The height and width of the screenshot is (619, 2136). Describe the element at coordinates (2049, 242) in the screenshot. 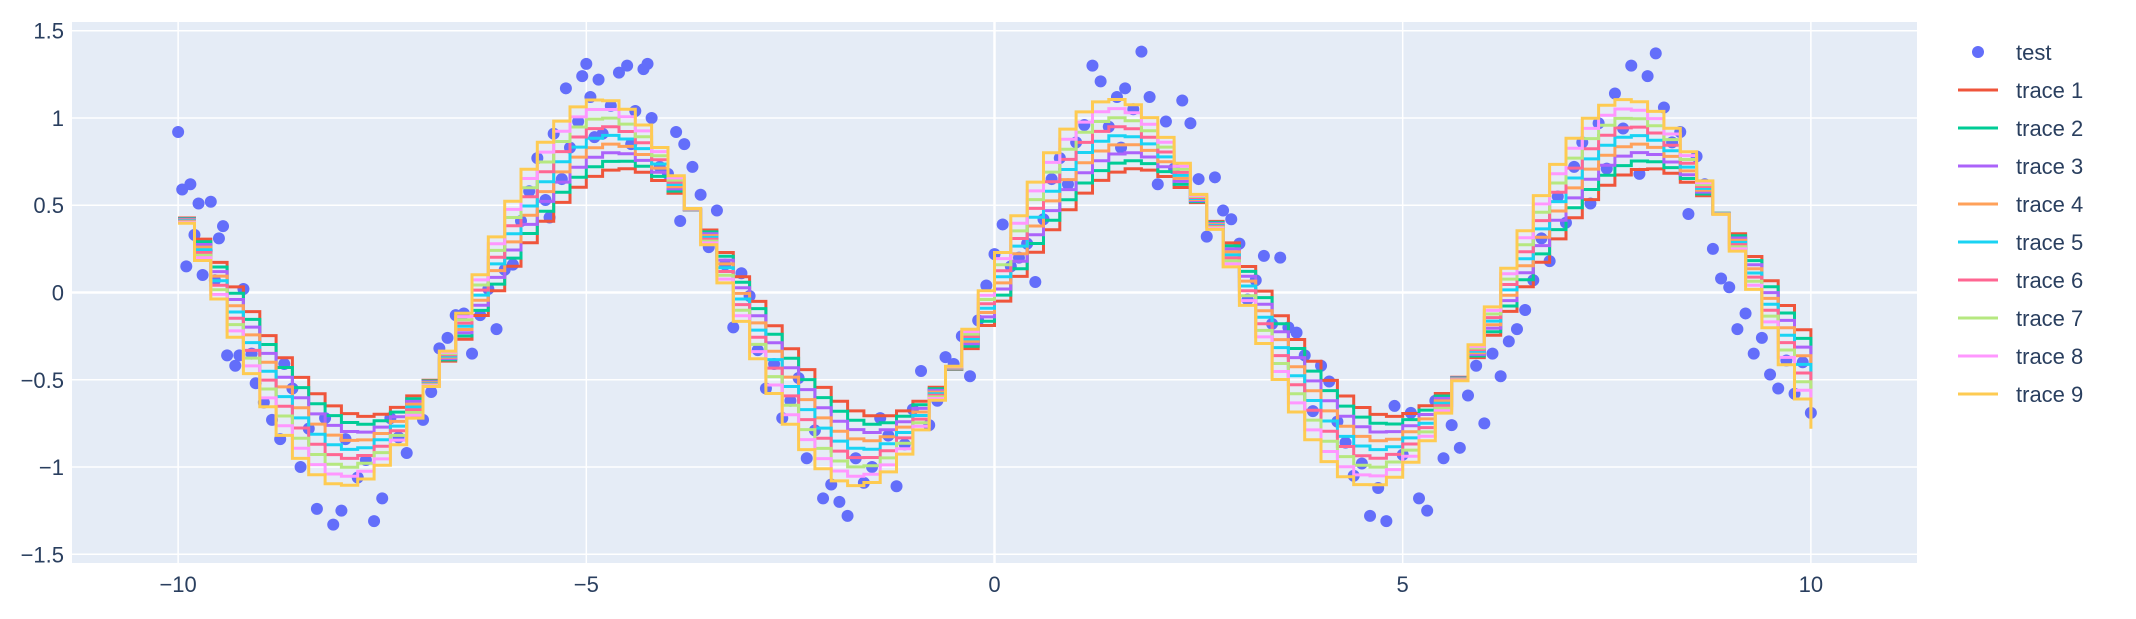

I see `legend-label: trace 5` at that location.